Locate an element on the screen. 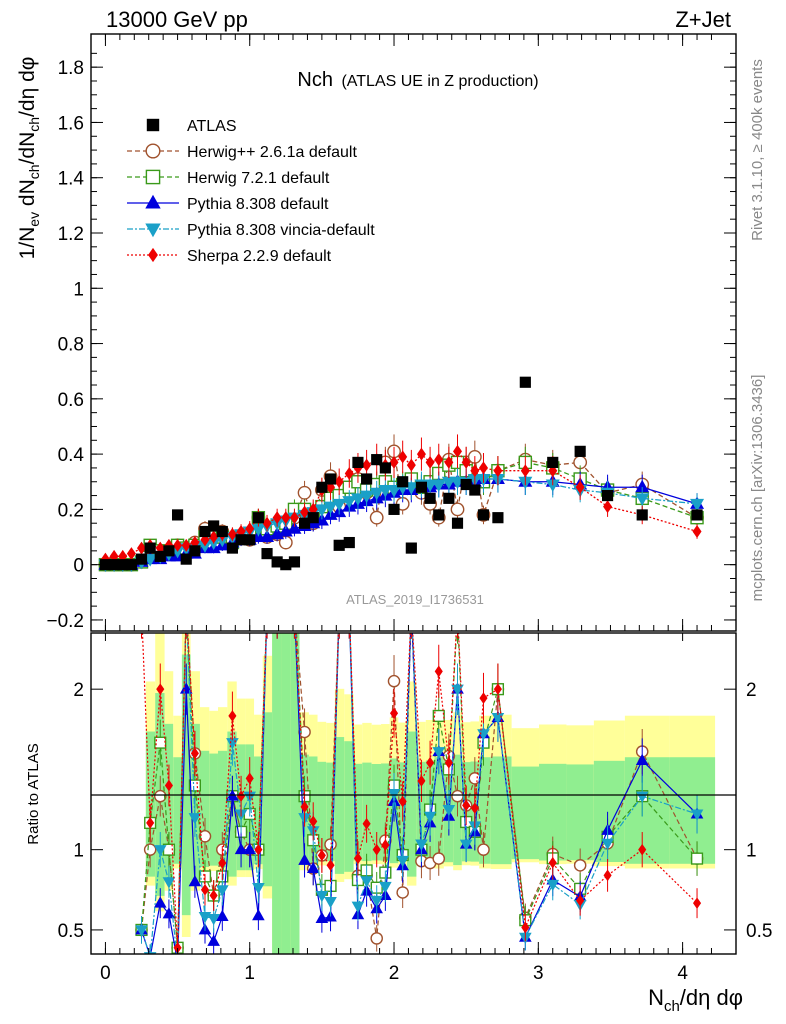 Image resolution: width=786 pixels, height=1024 pixels. legend-label-vincia: Pythia 8.308 vincia-default is located at coordinates (281, 230).